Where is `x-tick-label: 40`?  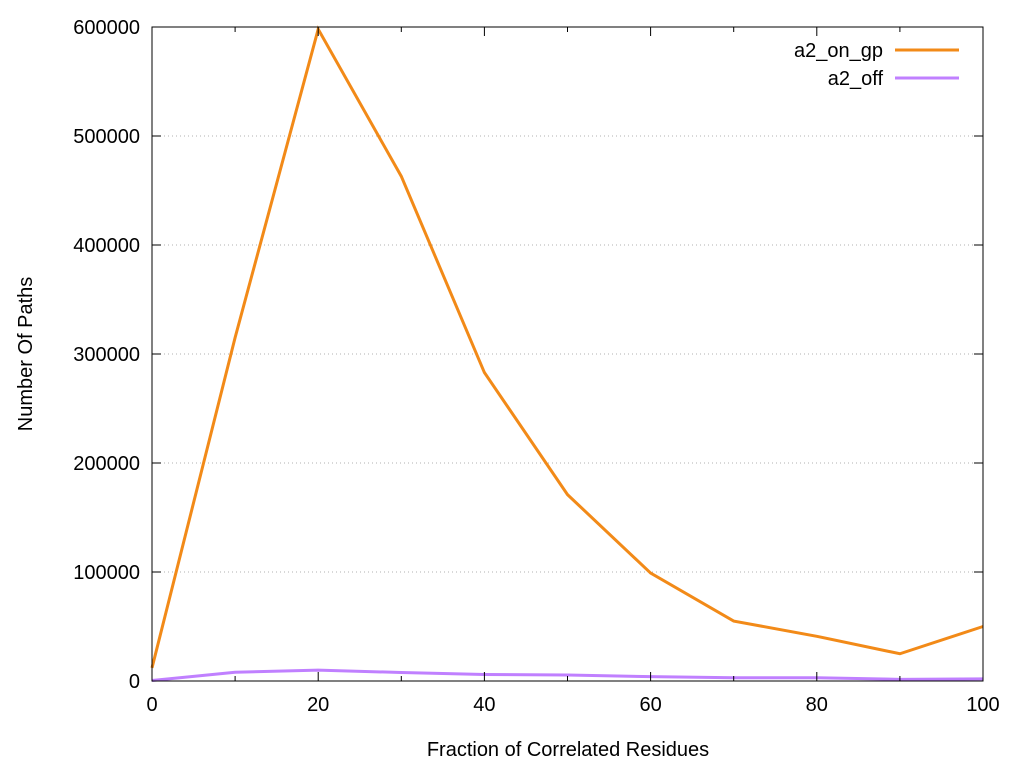 x-tick-label: 40 is located at coordinates (484, 705).